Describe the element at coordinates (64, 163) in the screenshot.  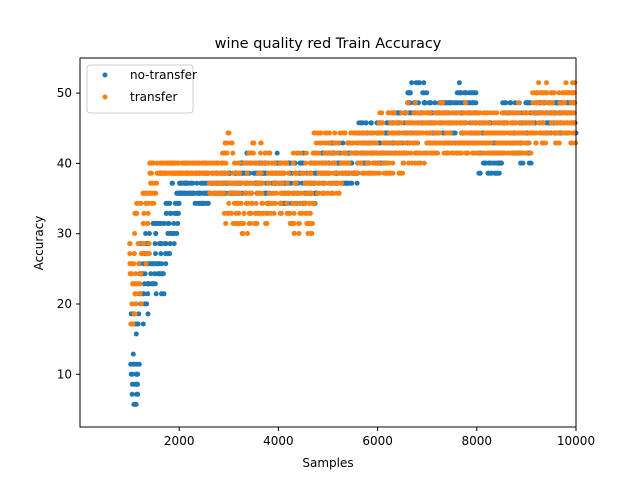
I see `y-tick-label: 40` at that location.